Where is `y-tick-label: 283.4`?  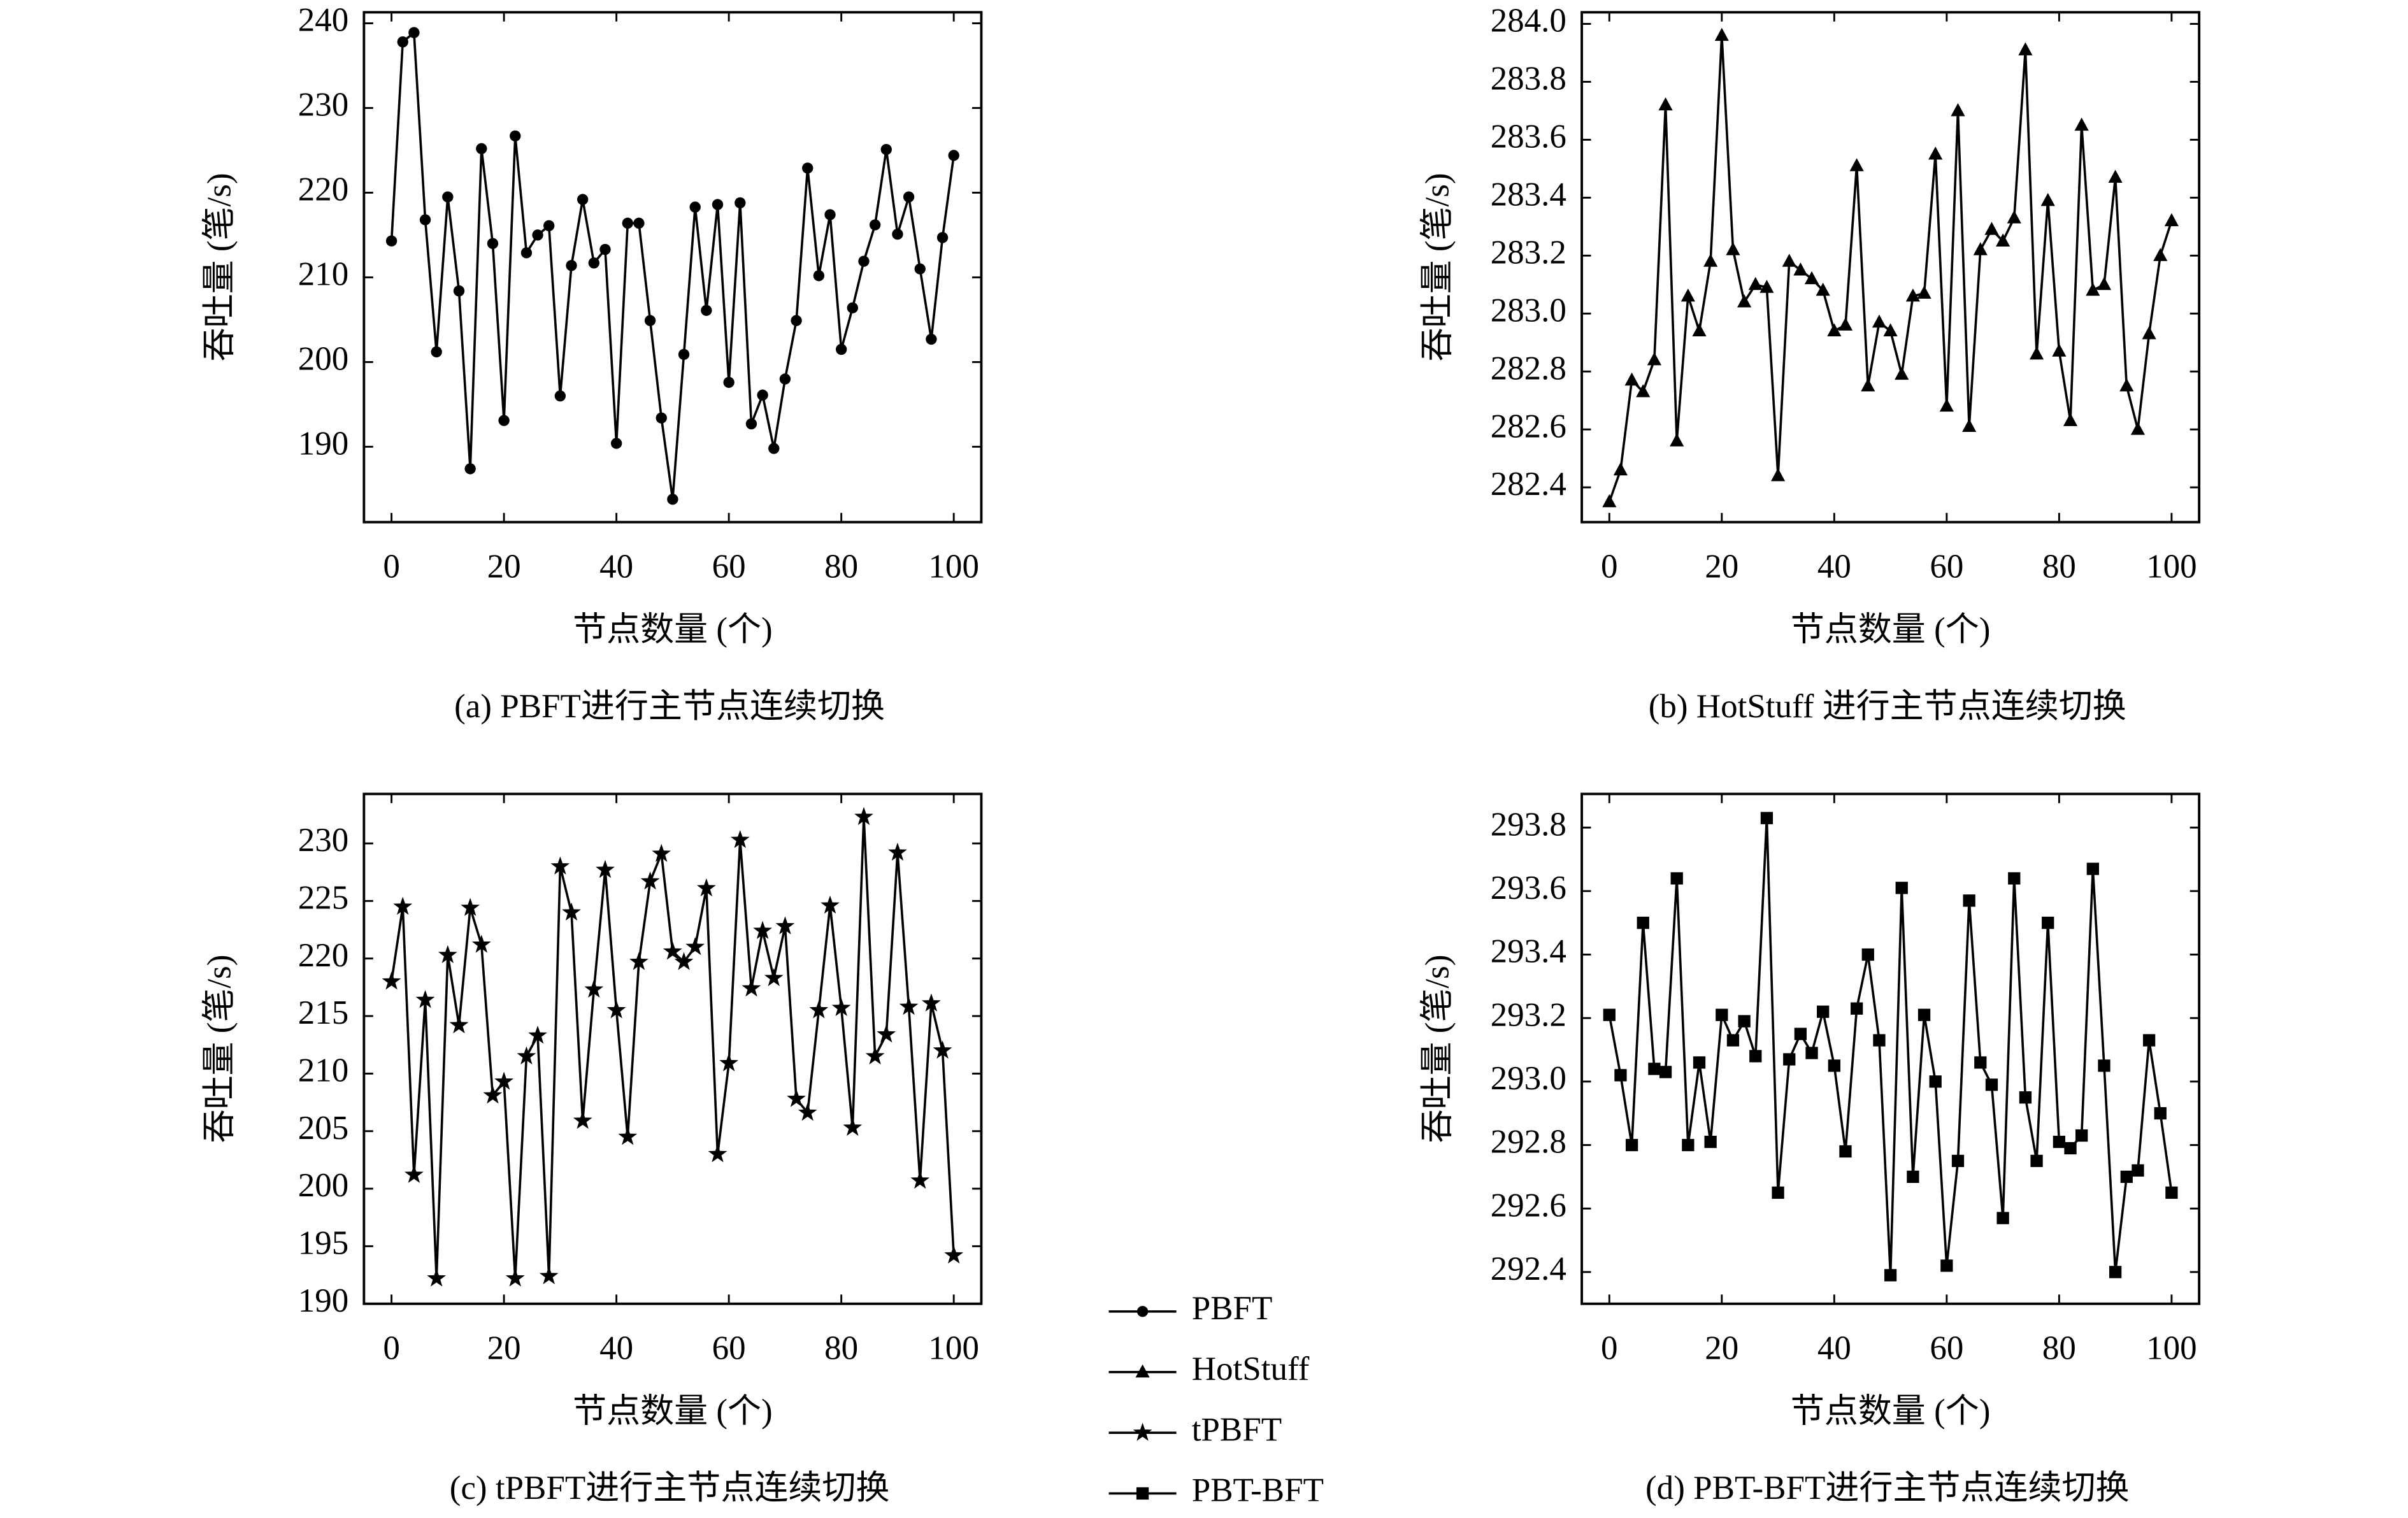 y-tick-label: 283.4 is located at coordinates (1528, 194).